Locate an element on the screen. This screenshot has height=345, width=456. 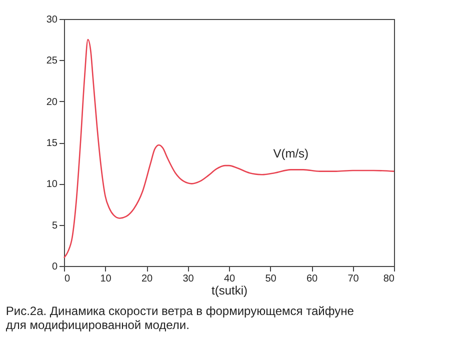
x-tick-label: 30 is located at coordinates (188, 279).